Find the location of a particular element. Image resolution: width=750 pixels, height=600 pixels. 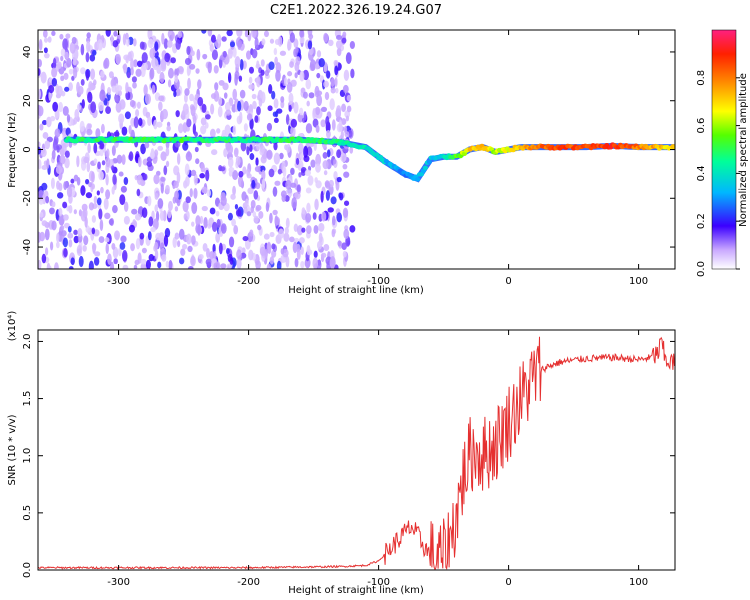

y-tick-label: 2.0 is located at coordinates (27, 341).